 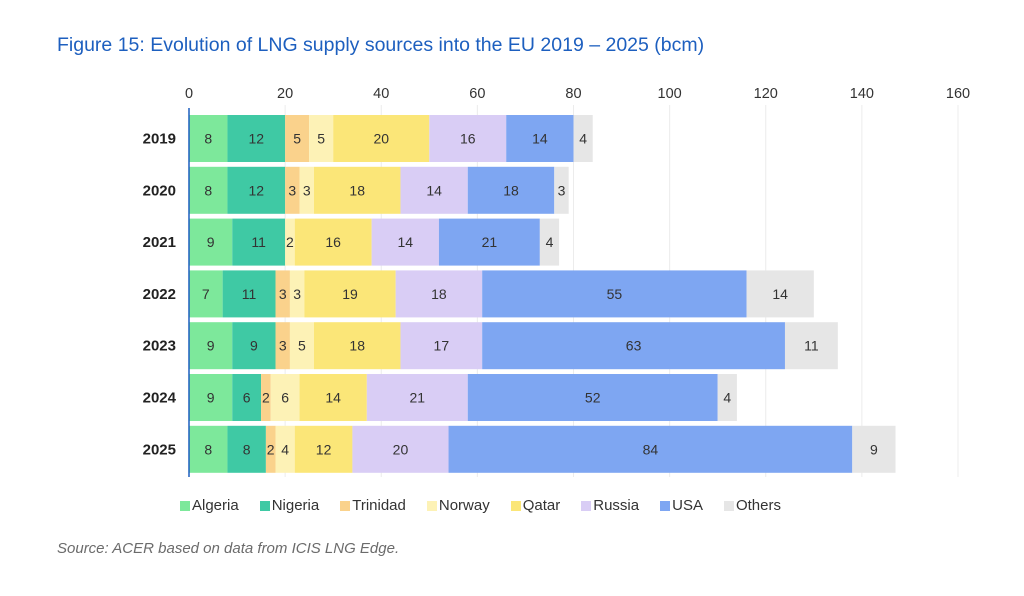 I want to click on data-label: 14, so click(x=780, y=294).